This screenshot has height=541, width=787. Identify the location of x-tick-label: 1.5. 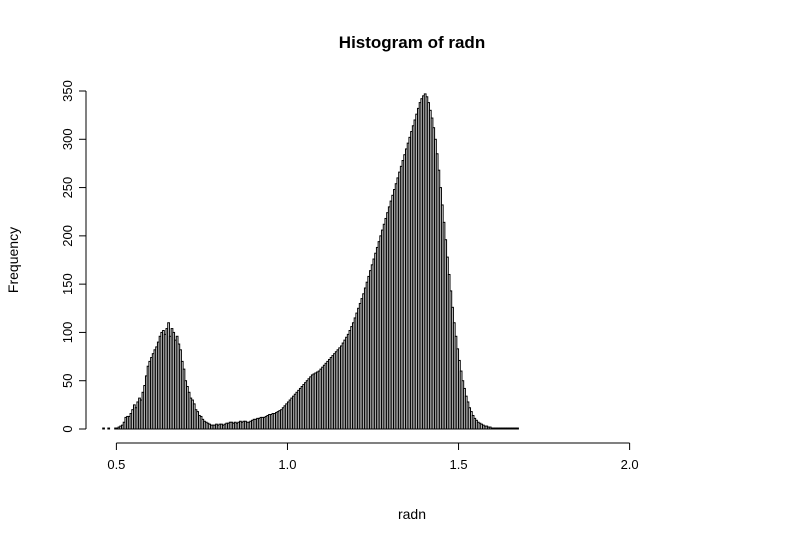
(459, 464).